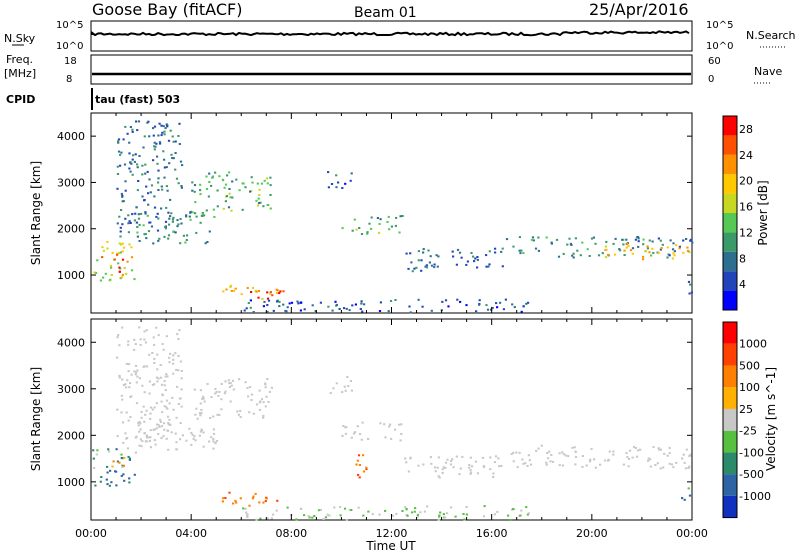 The image size is (800, 554). Describe the element at coordinates (771, 35) in the screenshot. I see `nsearch-label: N.Search` at that location.